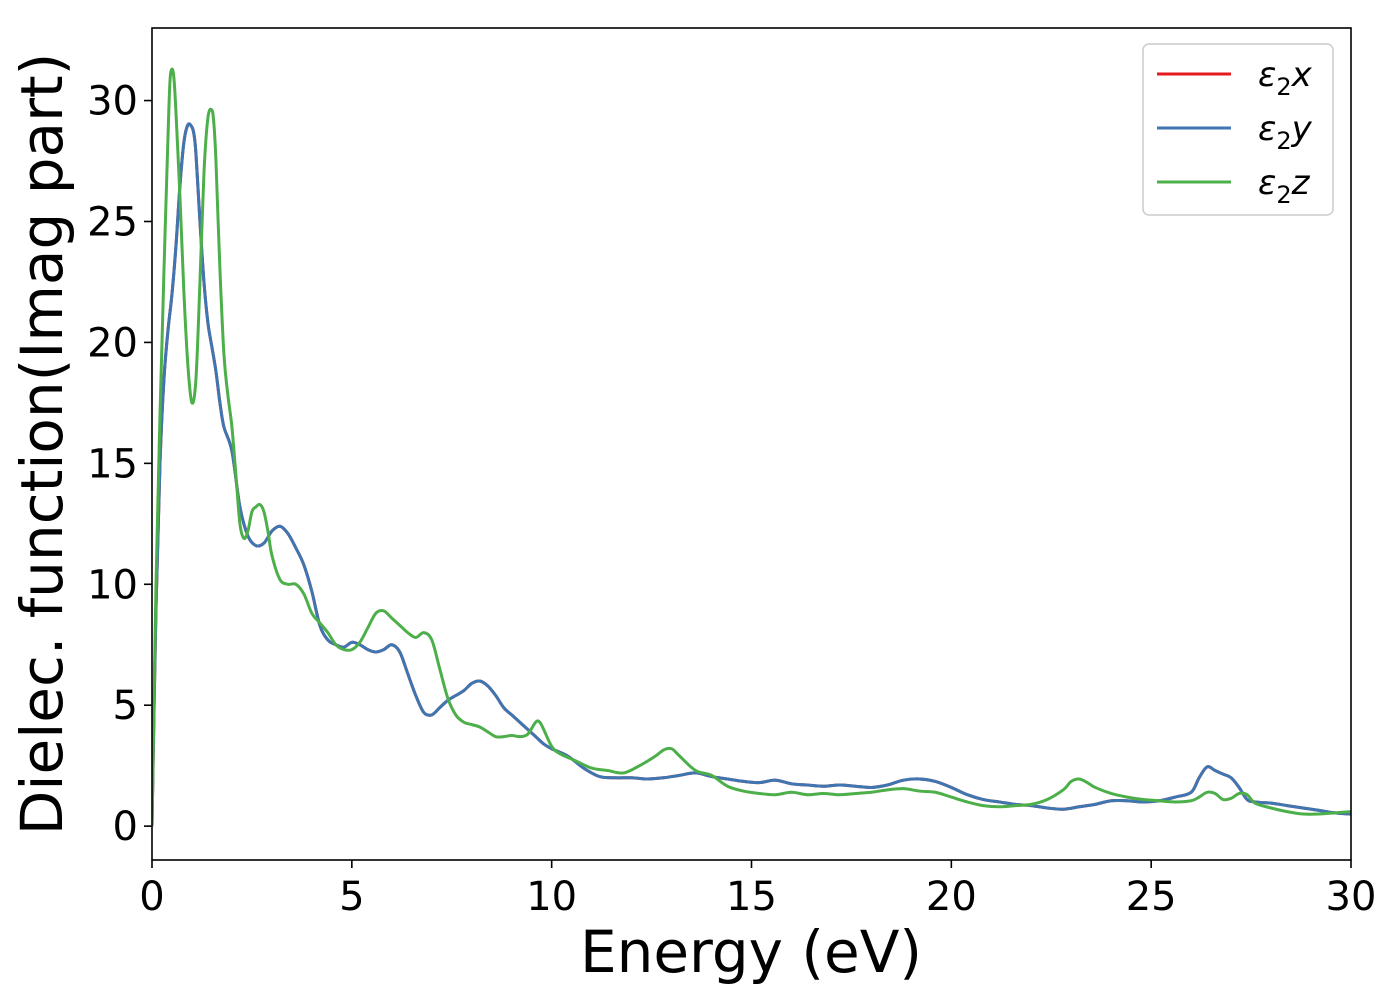 Image resolution: width=1400 pixels, height=1000 pixels. I want to click on y-tick-label: 30, so click(112, 102).